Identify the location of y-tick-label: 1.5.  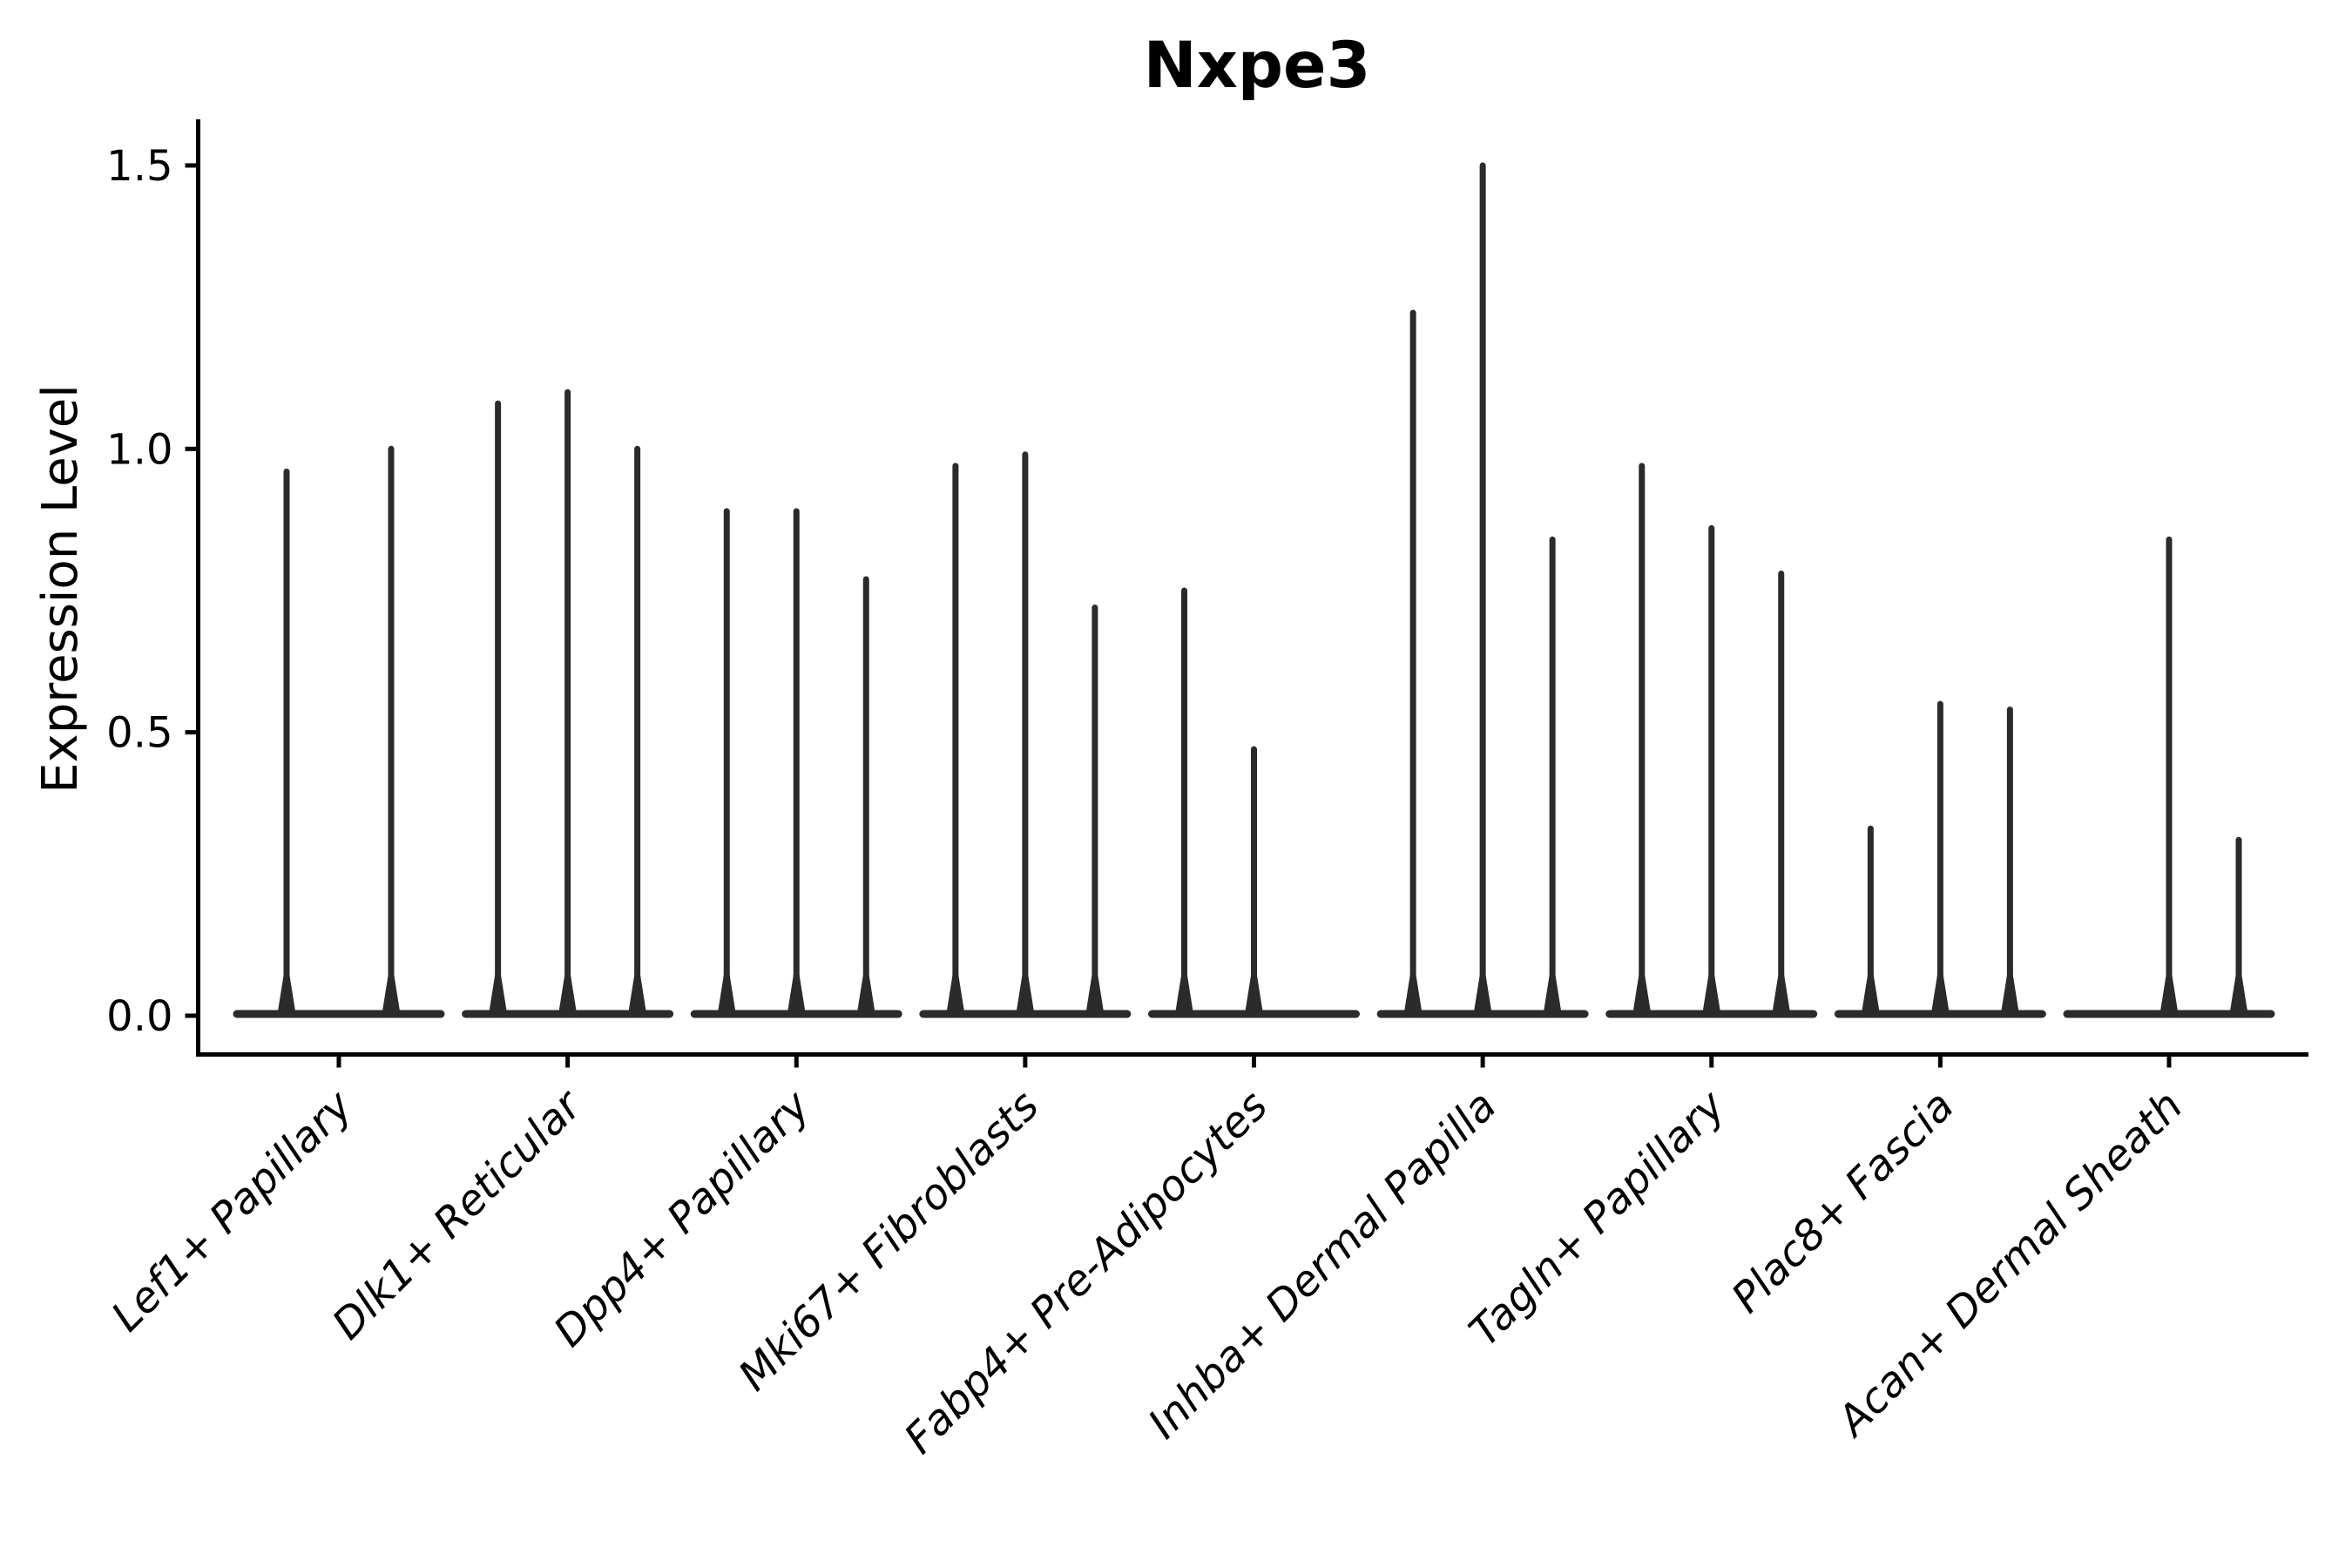
(139, 166).